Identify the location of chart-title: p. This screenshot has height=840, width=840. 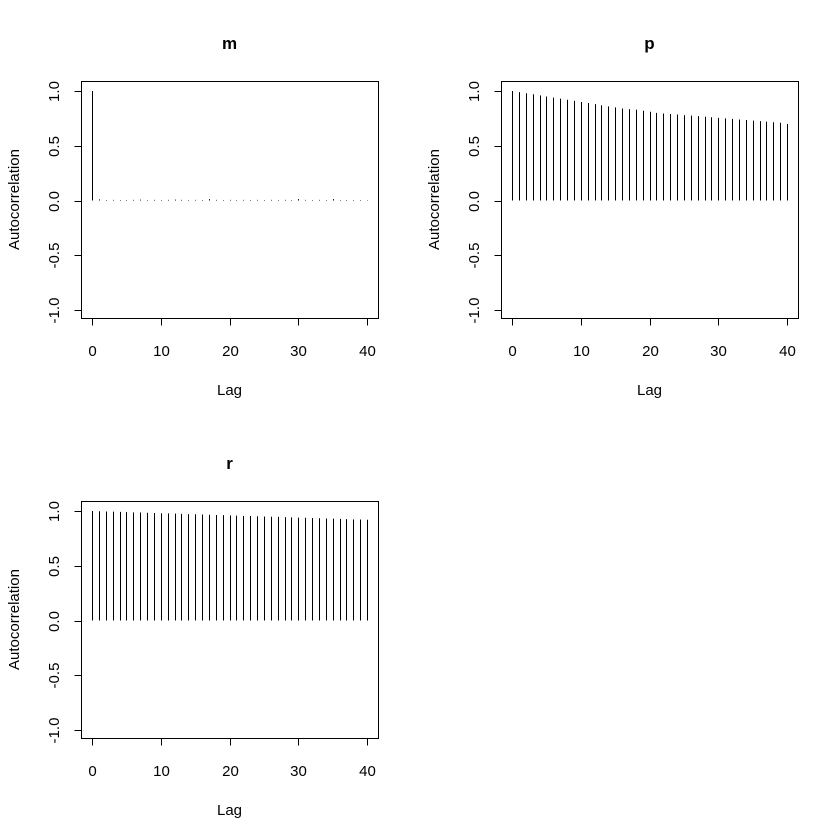
(649, 43).